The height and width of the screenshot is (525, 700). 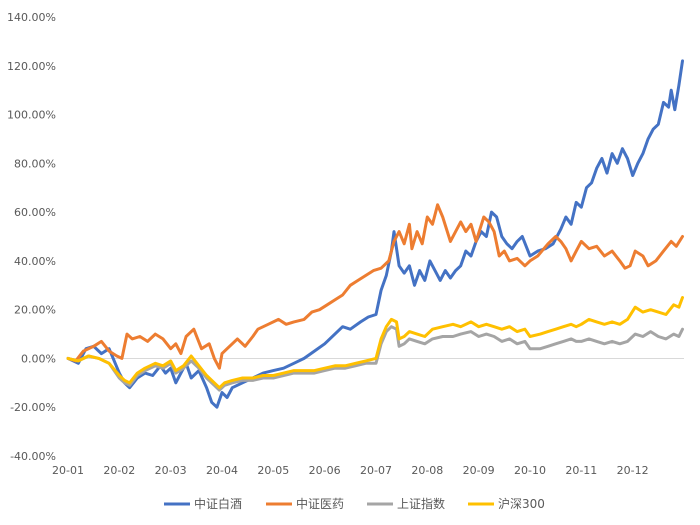 What do you see at coordinates (222, 470) in the screenshot?
I see `x-tick-label: 20-04` at bounding box center [222, 470].